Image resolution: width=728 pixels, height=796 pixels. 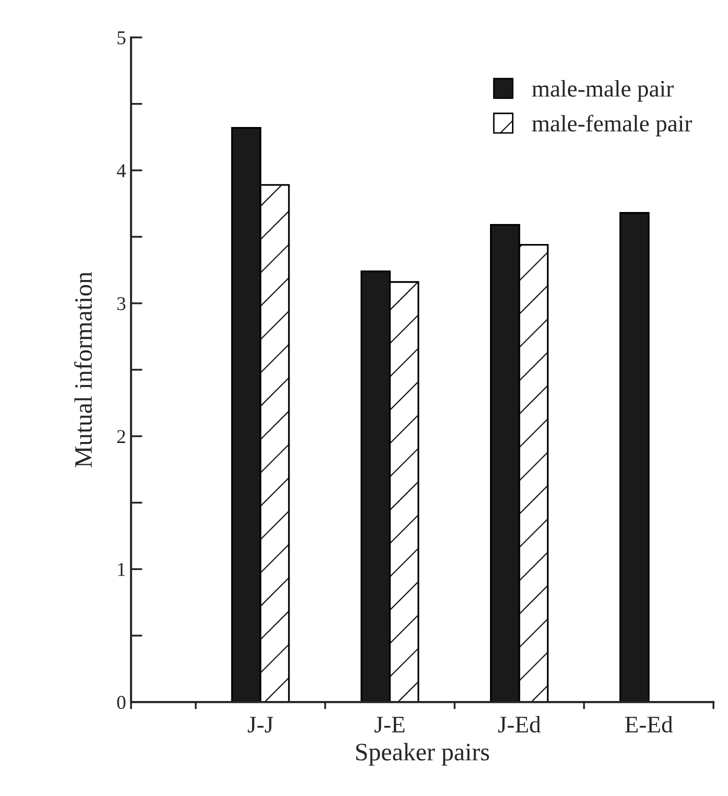 I want to click on x-tick-label: J-J, so click(x=261, y=724).